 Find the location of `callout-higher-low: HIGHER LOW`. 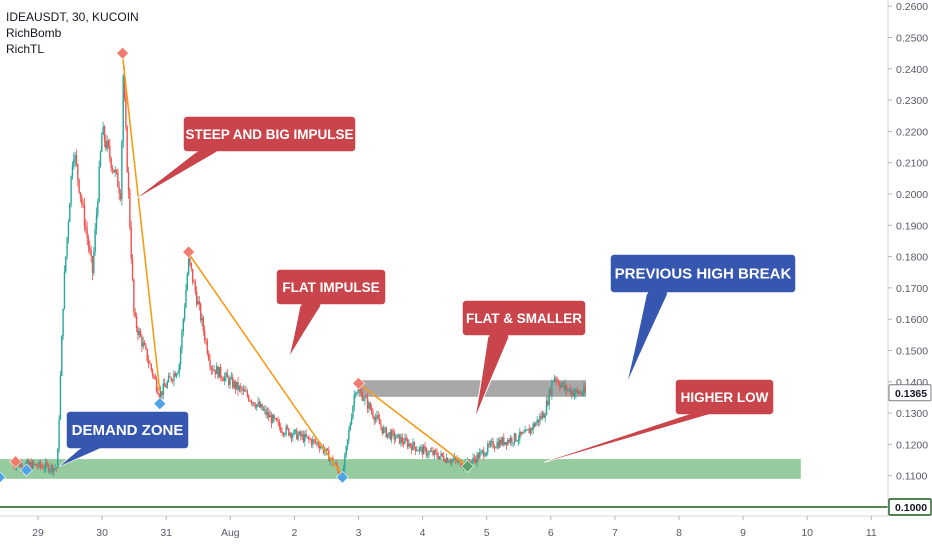

callout-higher-low: HIGHER LOW is located at coordinates (659, 420).